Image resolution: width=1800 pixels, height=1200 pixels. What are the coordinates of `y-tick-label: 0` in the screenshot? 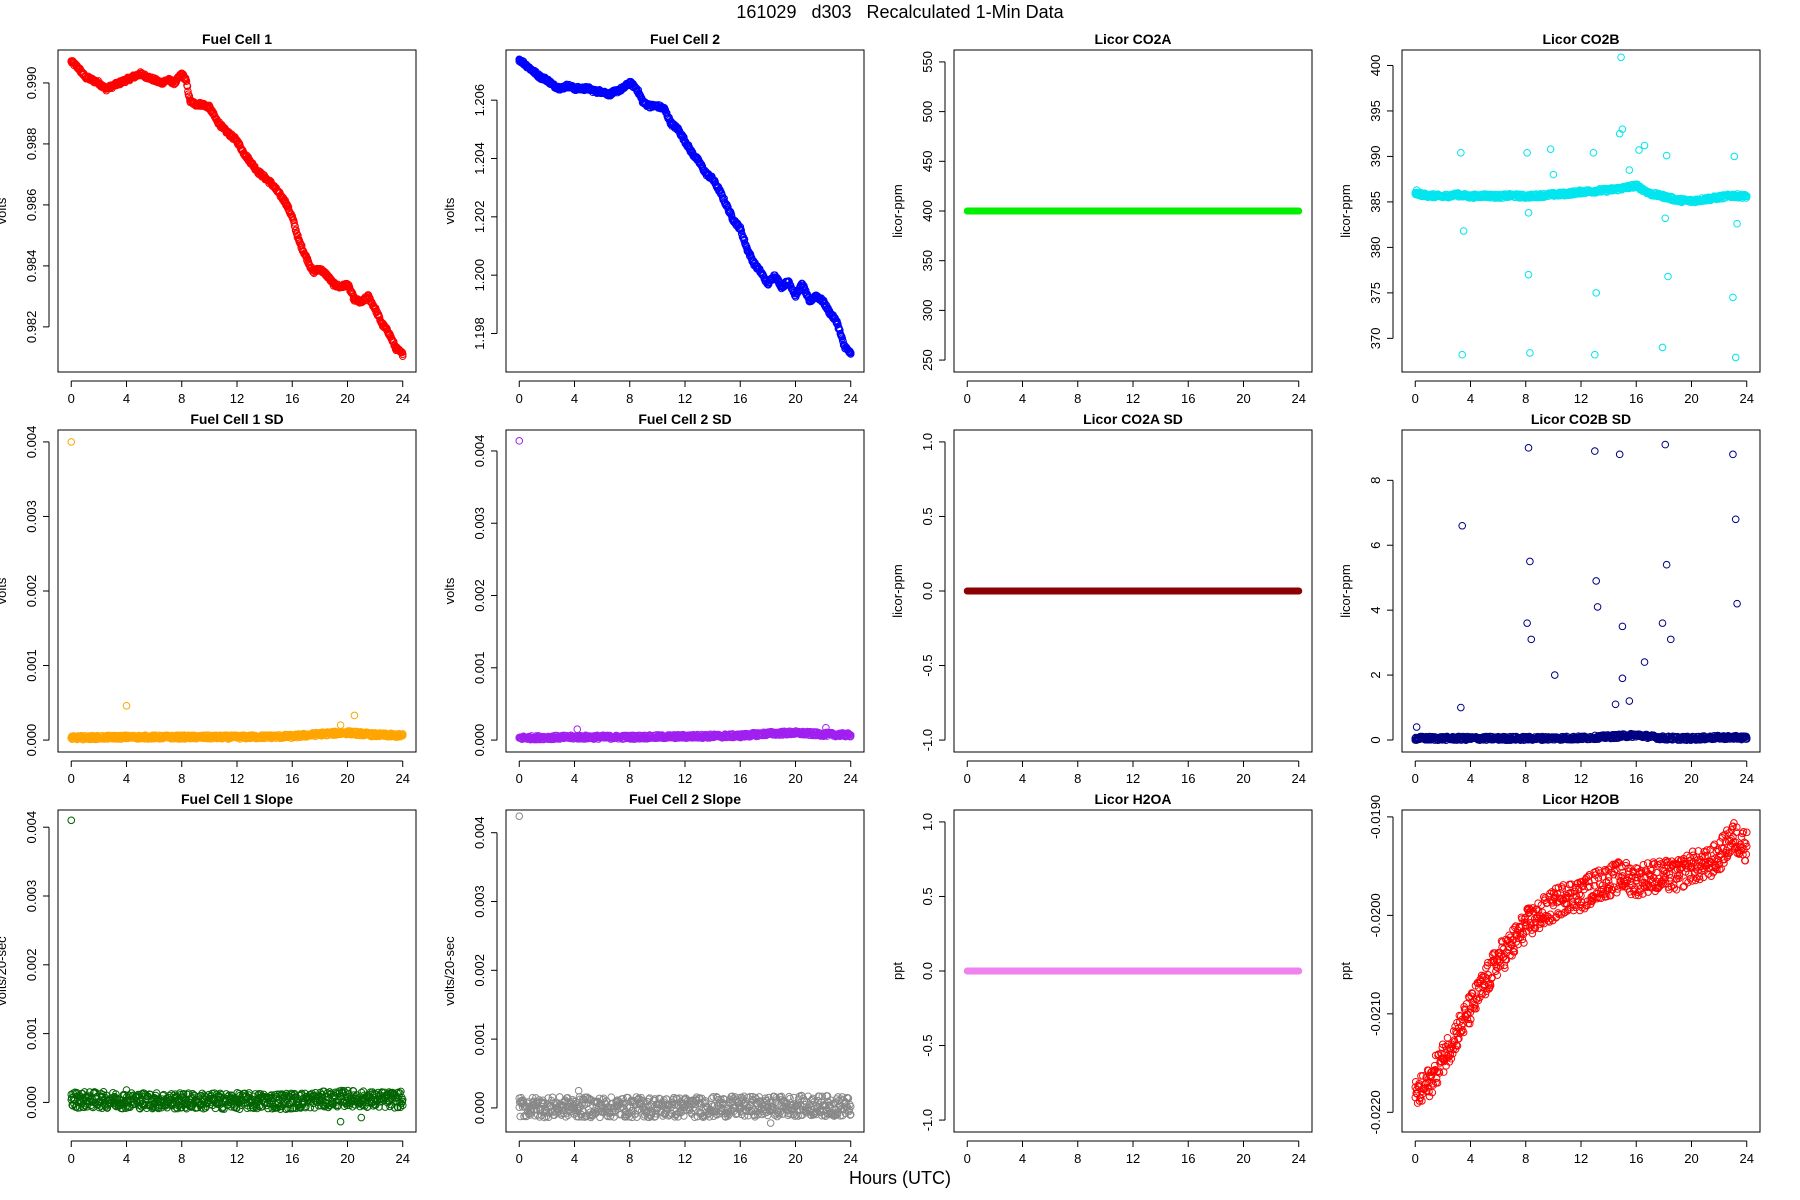 It's located at (1375, 739).